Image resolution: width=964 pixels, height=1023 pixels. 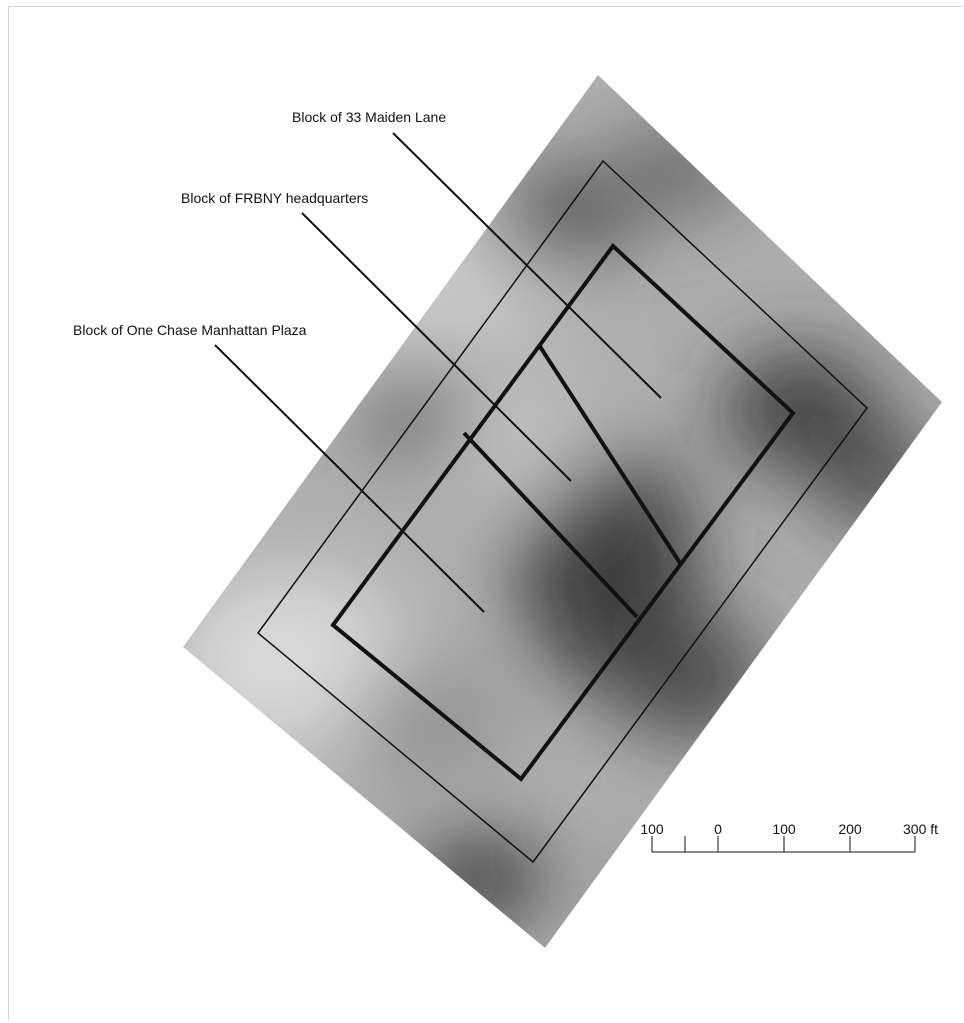 What do you see at coordinates (652, 829) in the screenshot?
I see `scale-label-100-left: 100` at bounding box center [652, 829].